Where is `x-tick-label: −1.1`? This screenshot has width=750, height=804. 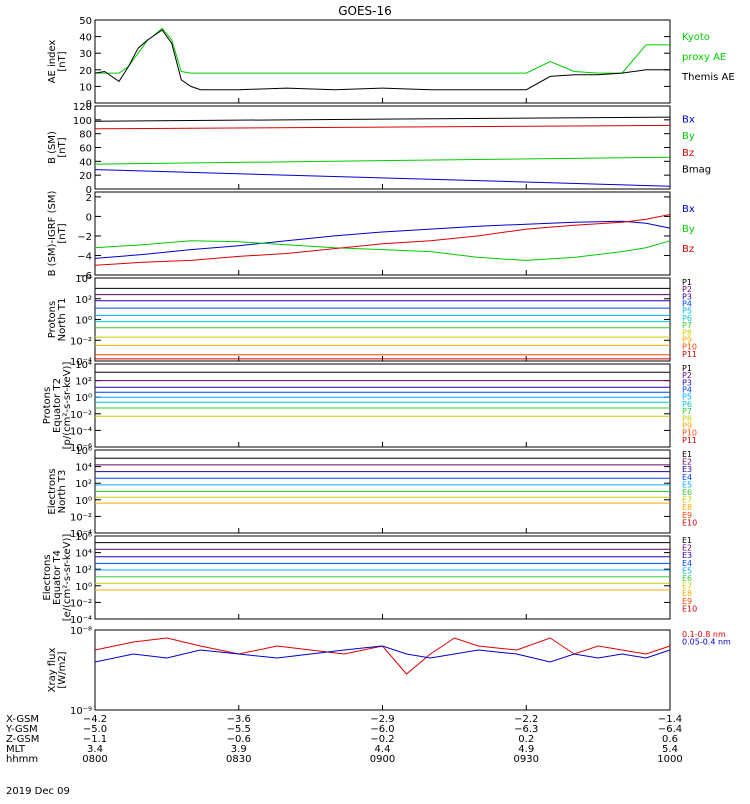 x-tick-label: −1.1 is located at coordinates (95, 739).